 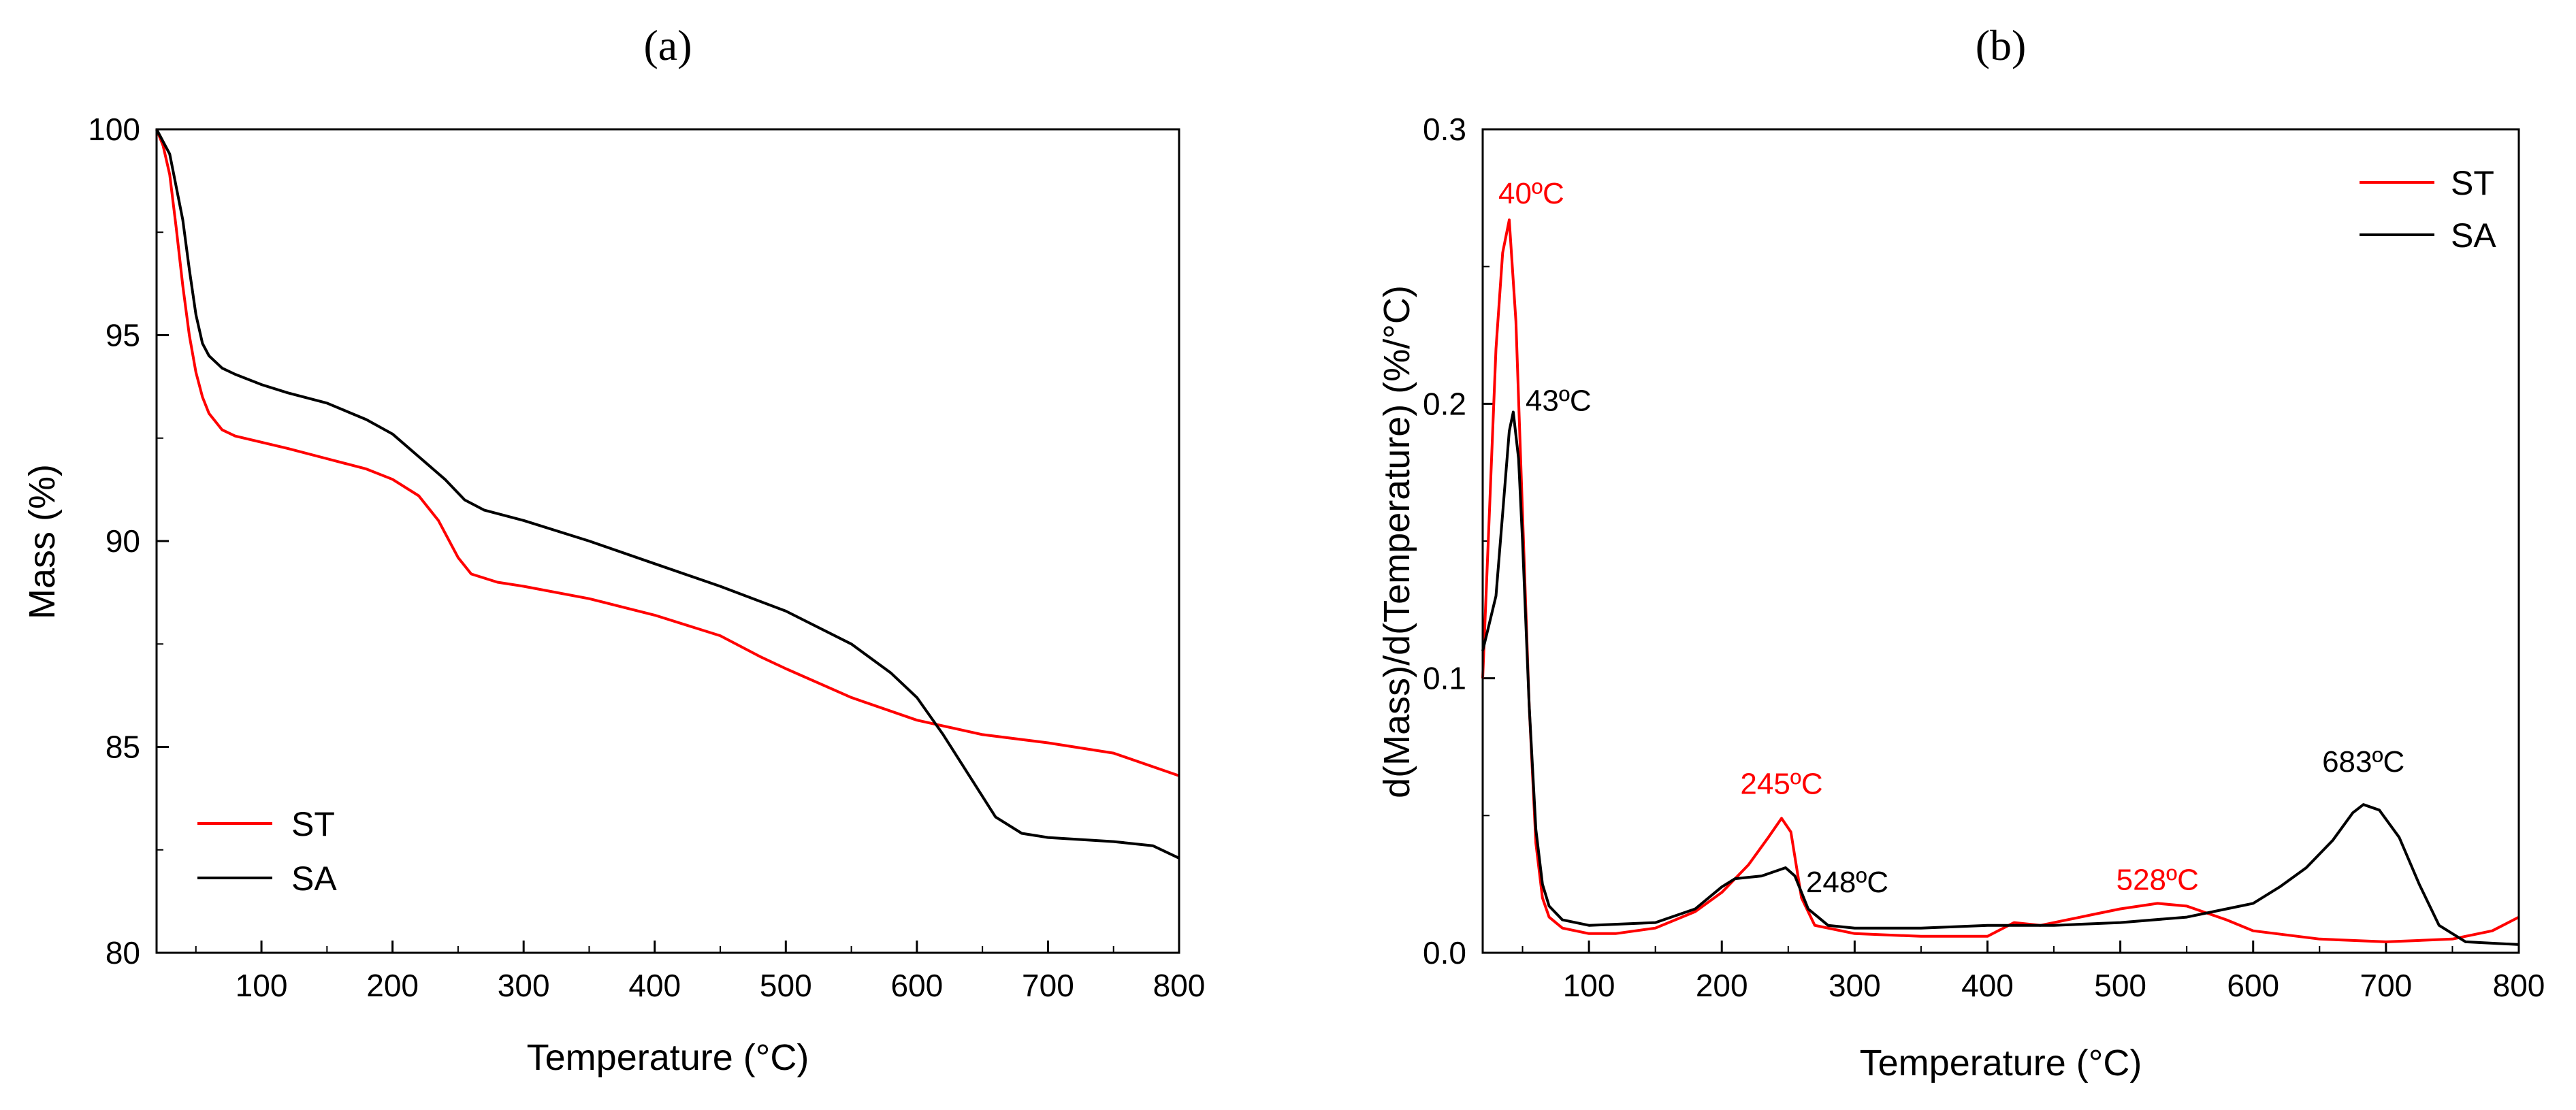 What do you see at coordinates (123, 952) in the screenshot?
I see `panel-a-ytick-label: 80` at bounding box center [123, 952].